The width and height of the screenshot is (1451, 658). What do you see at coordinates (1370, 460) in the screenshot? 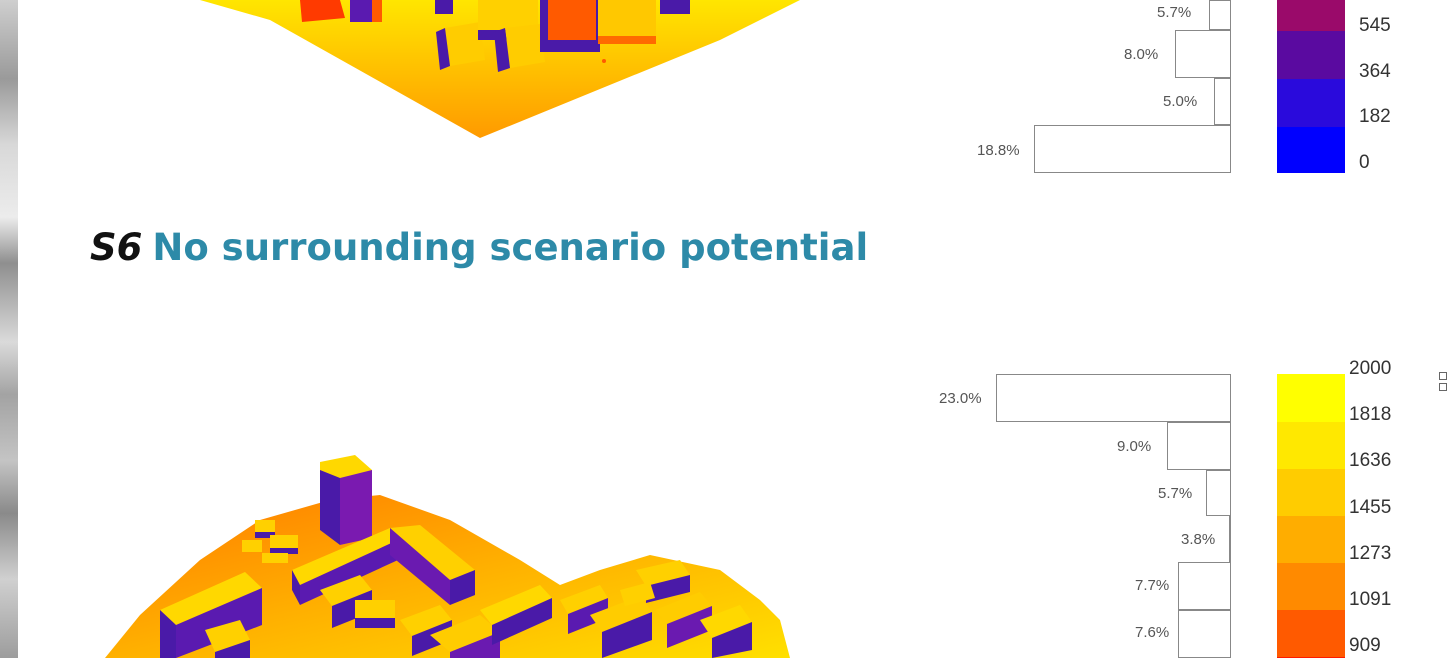
I see `legend-label: 1636` at bounding box center [1370, 460].